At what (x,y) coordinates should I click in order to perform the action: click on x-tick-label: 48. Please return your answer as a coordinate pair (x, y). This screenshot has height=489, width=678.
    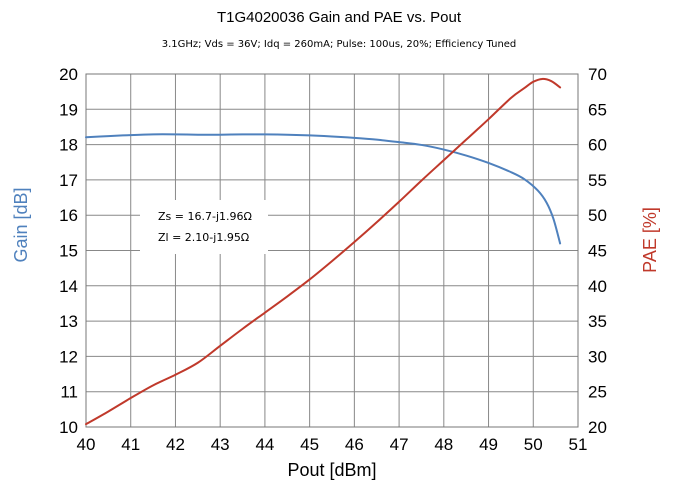
    Looking at the image, I should click on (443, 444).